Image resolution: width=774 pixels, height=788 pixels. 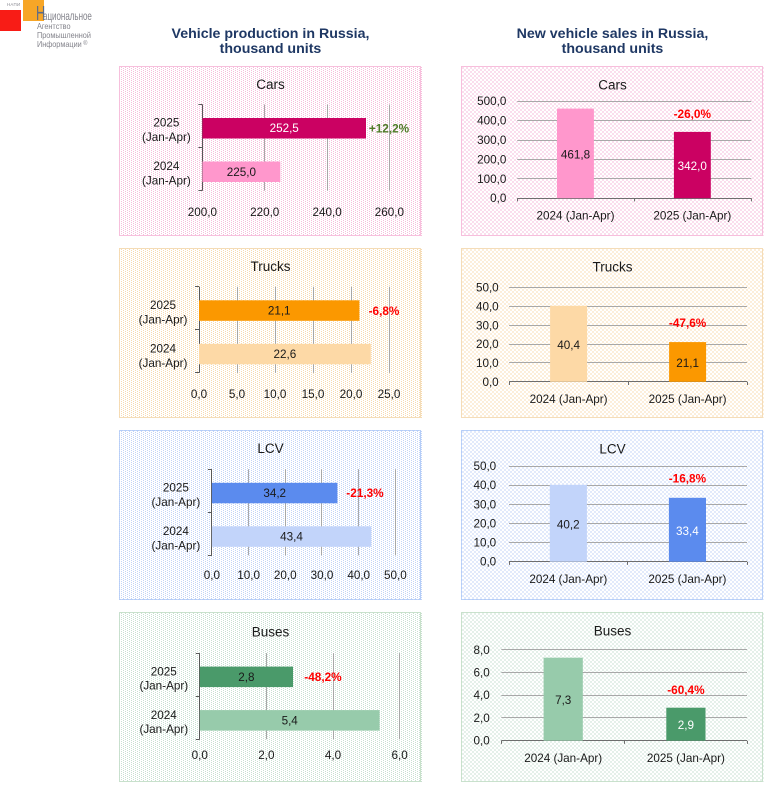 What do you see at coordinates (327, 212) in the screenshot?
I see `svg-text: 240,0` at bounding box center [327, 212].